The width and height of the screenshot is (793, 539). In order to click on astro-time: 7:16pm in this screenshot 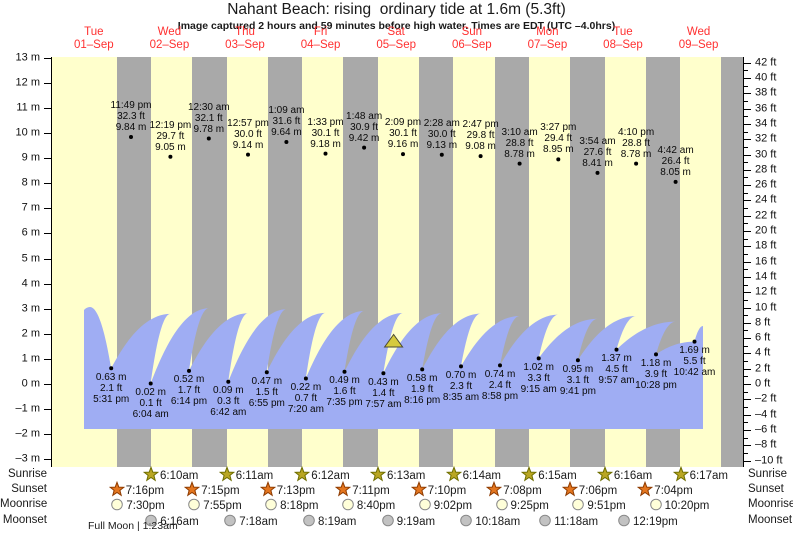, I will do `click(145, 491)`.